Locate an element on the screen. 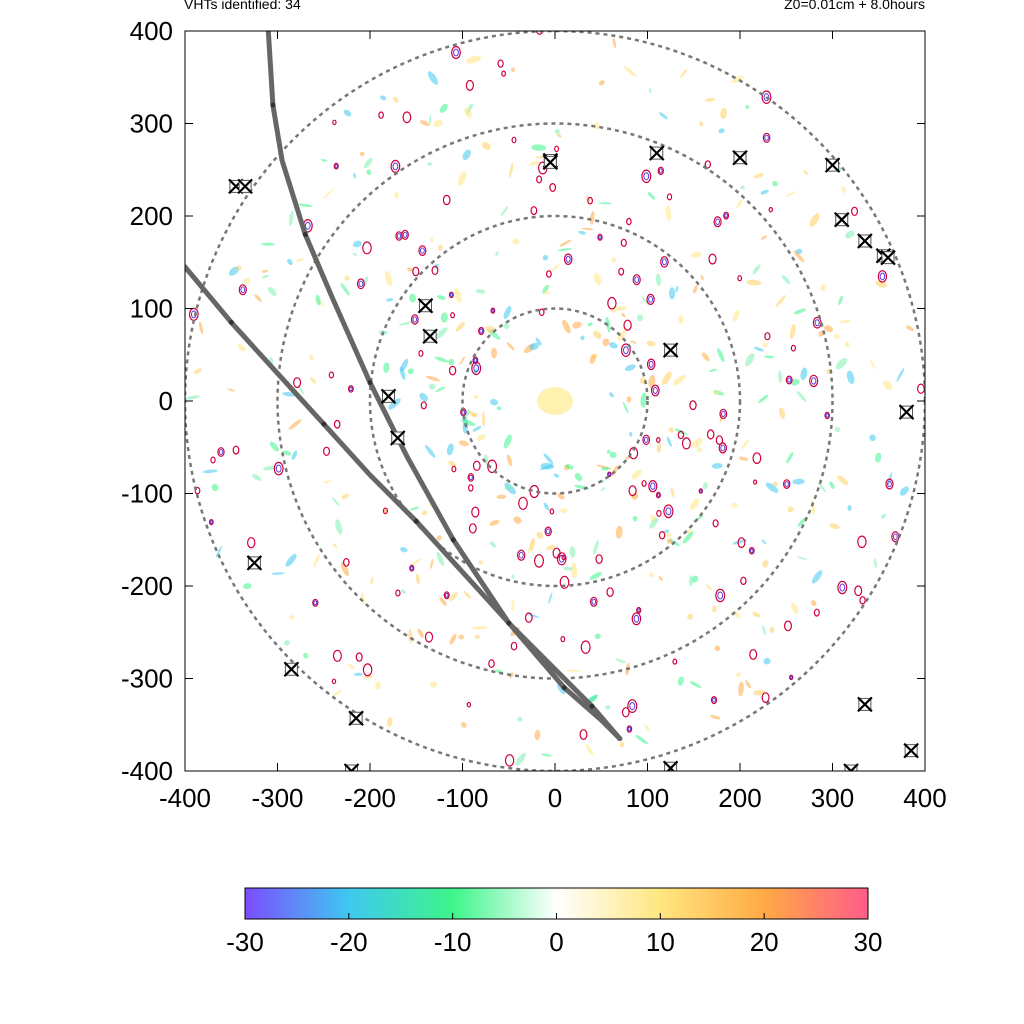  track-point is located at coordinates (592, 706).